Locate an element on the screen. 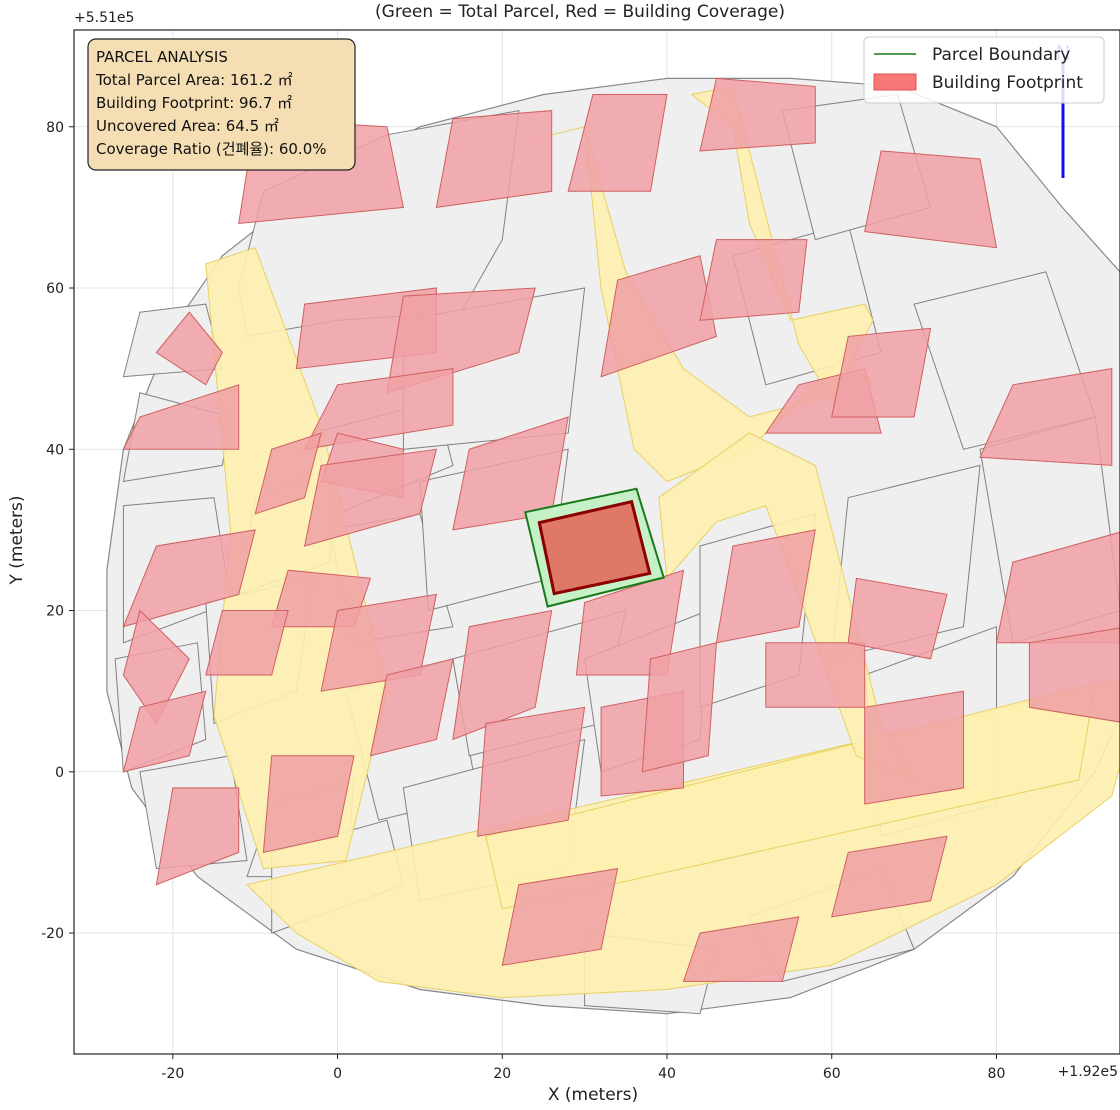 This screenshot has height=1110, width=1120. info-line-total-area: Total Parcel Area: 161.2 ㎡ is located at coordinates (194, 80).